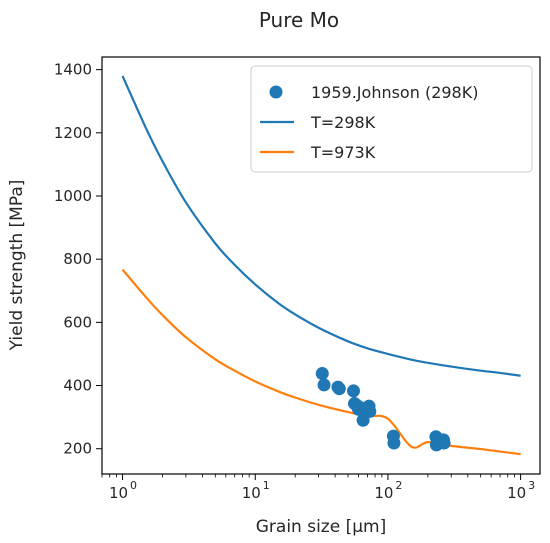 The image size is (550, 543). I want to click on x-tick-exponent: 0, so click(133, 485).